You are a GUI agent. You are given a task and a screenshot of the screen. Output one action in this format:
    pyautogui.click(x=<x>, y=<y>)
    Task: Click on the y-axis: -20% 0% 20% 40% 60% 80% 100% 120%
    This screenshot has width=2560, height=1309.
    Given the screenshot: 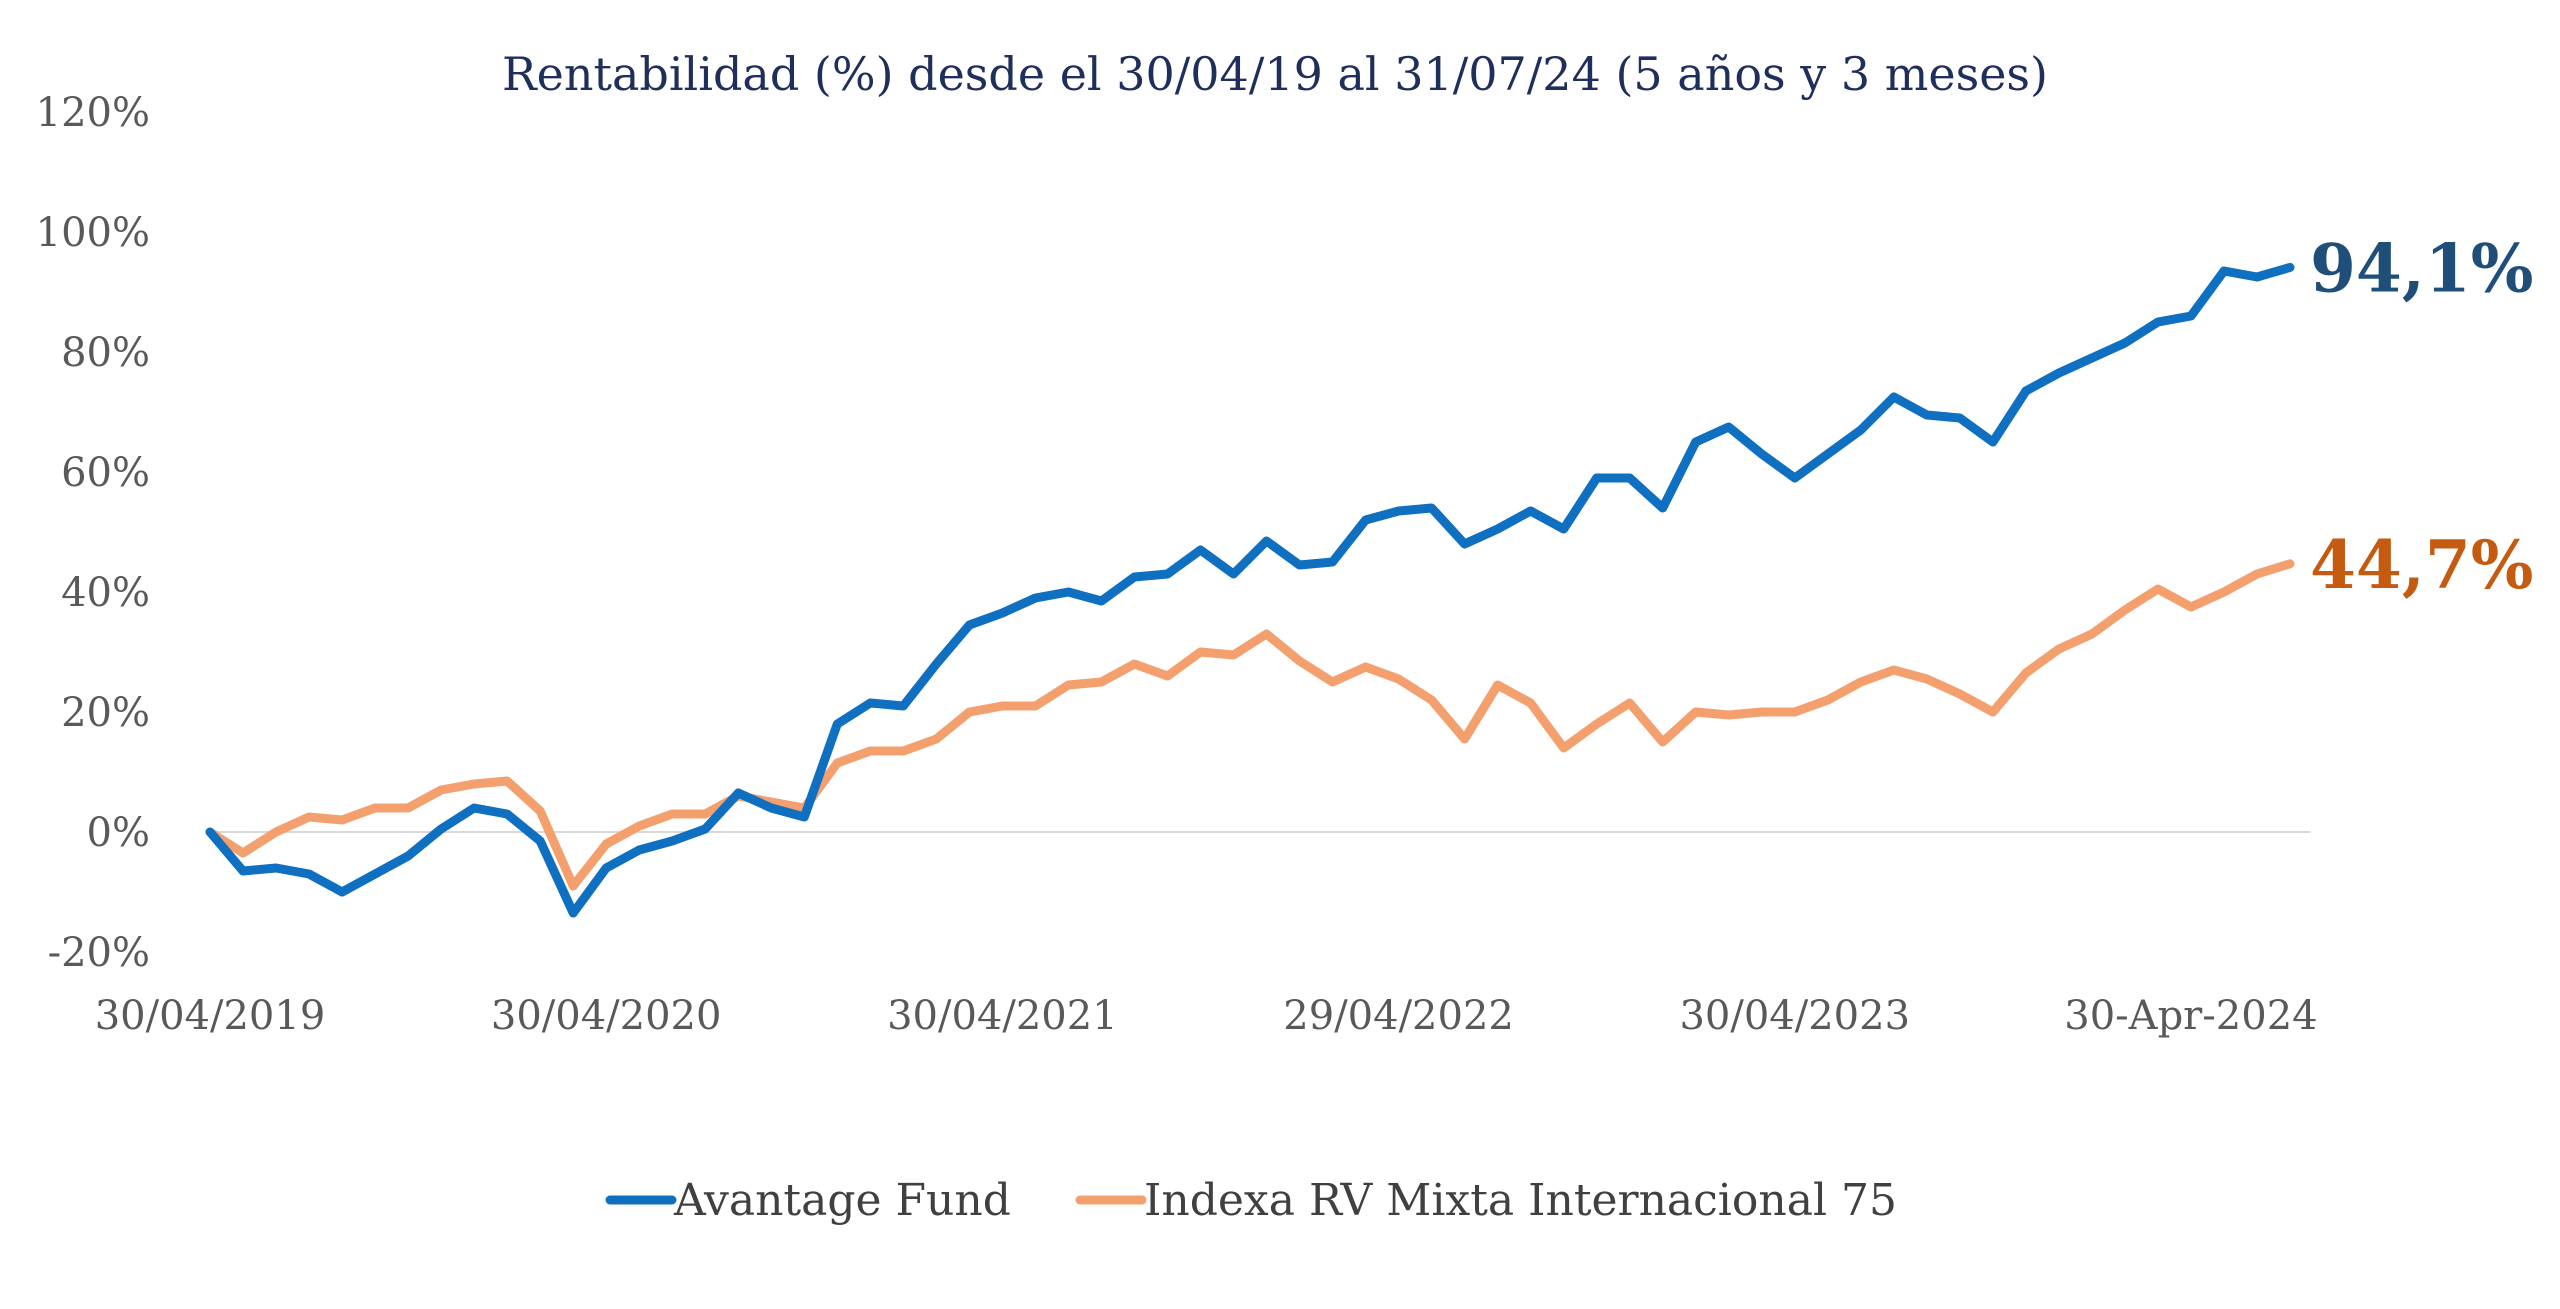 What is the action you would take?
    pyautogui.click(x=93, y=533)
    